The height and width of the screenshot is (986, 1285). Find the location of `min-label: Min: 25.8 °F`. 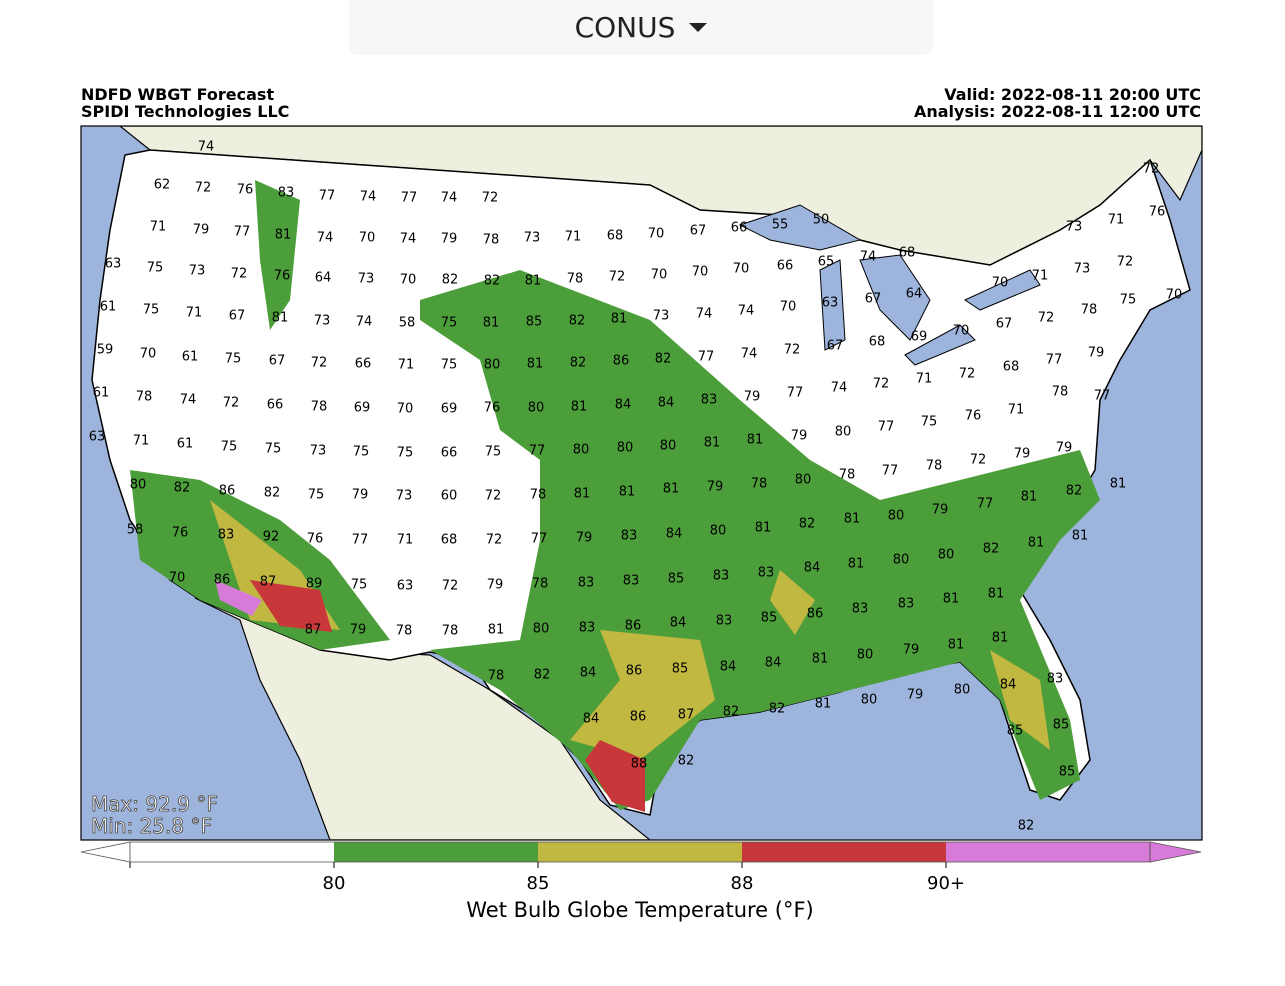

min-label: Min: 25.8 °F is located at coordinates (151, 826).